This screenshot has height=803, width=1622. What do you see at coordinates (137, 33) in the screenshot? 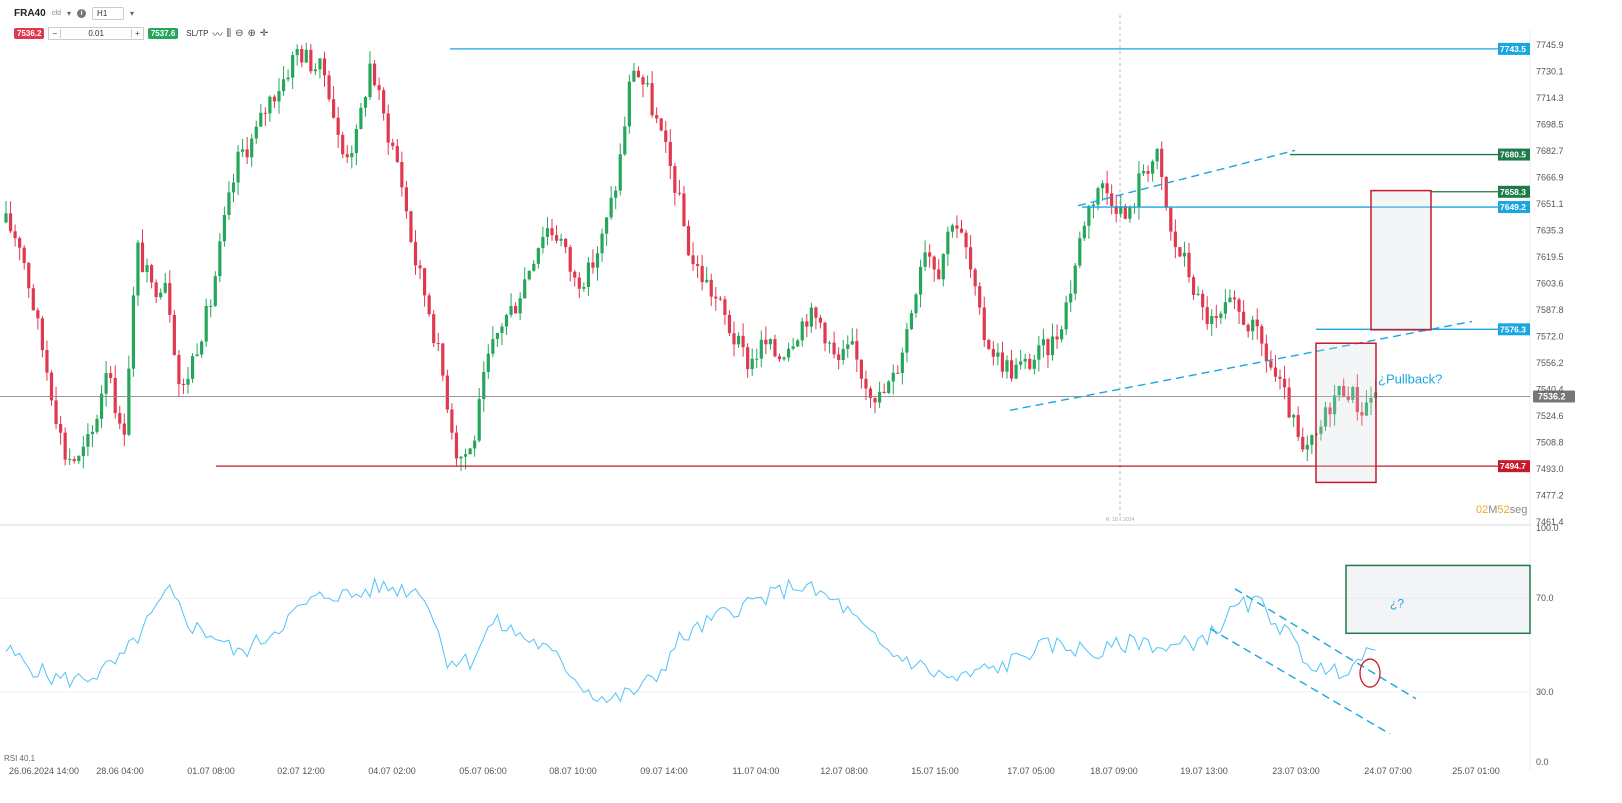
I see `increase-button: +` at bounding box center [137, 33].